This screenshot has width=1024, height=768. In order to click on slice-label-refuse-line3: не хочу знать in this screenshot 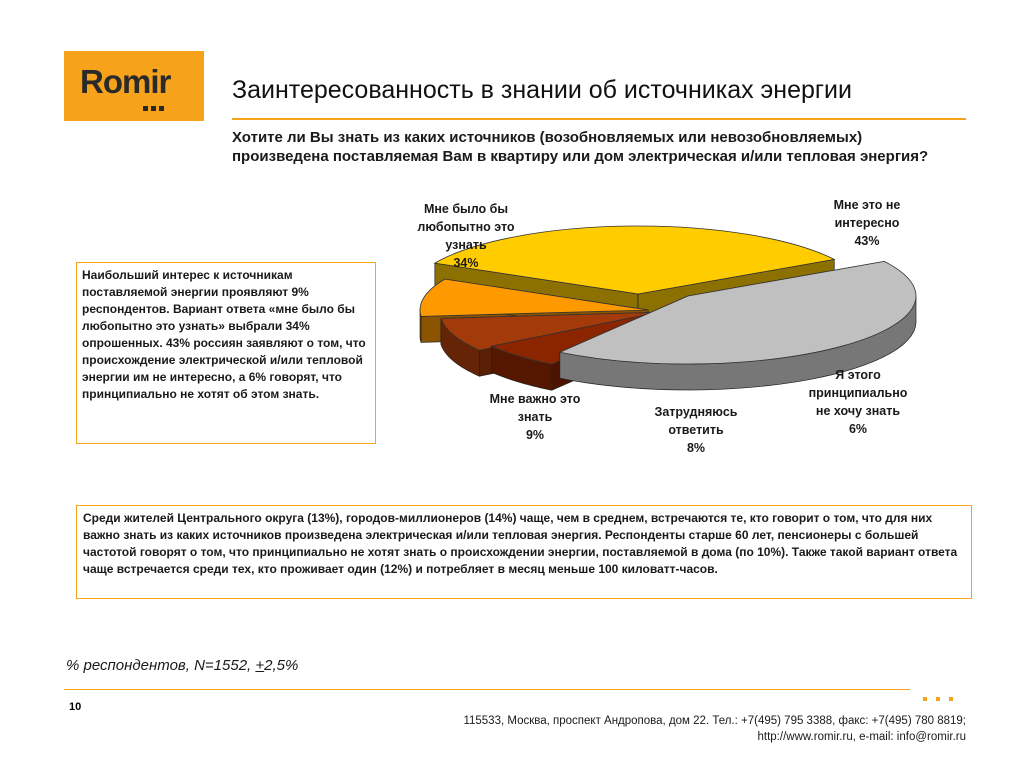, I will do `click(858, 411)`.